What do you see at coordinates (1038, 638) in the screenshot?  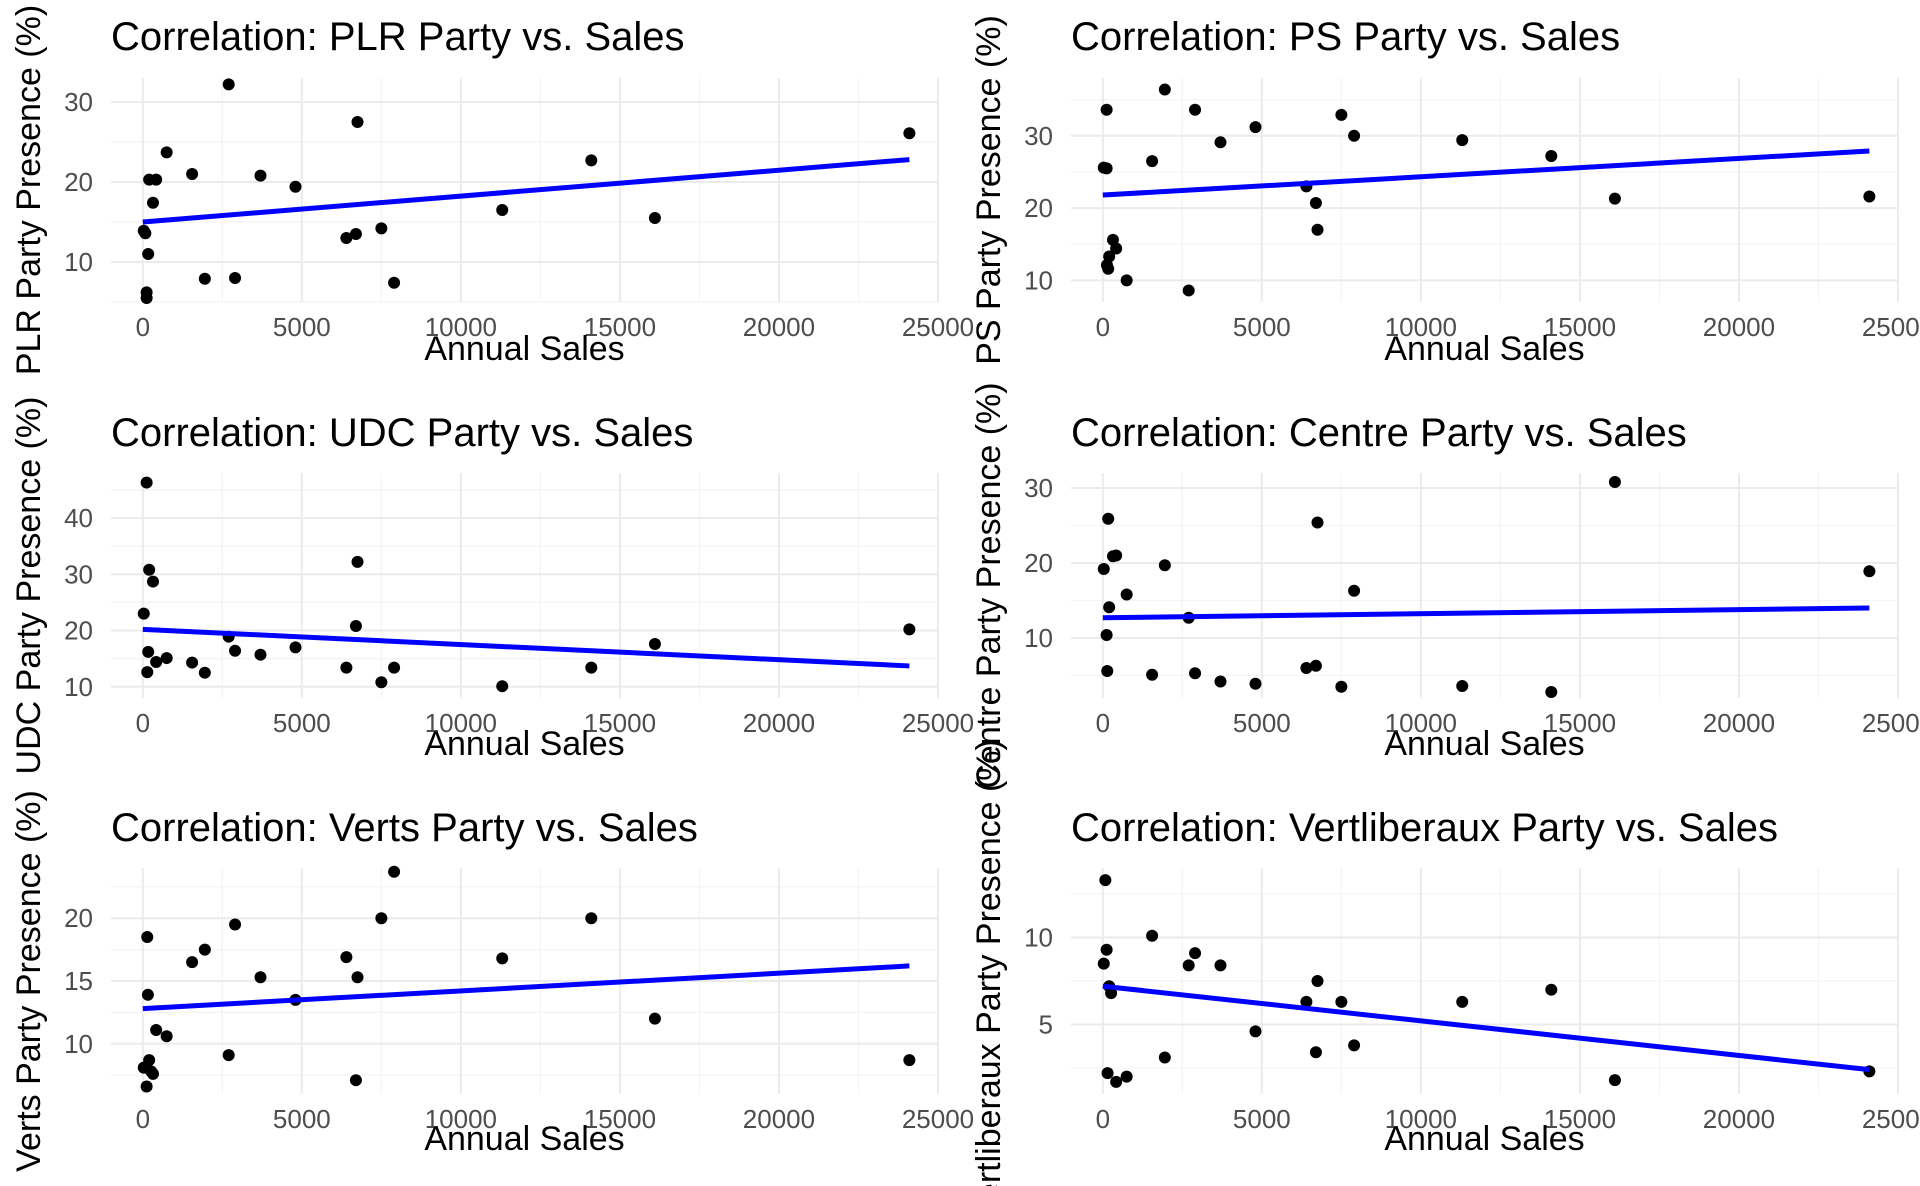 I see `y-tick-label: 10` at bounding box center [1038, 638].